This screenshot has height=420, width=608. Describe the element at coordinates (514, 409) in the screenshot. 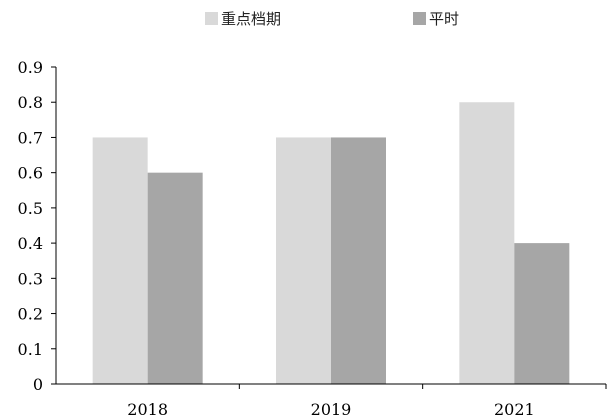

I see `x-tick-label-2021: 2021` at that location.